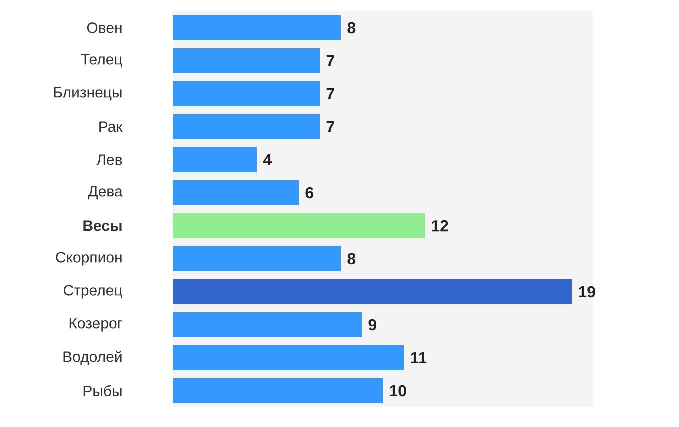 This screenshot has height=427, width=679. Describe the element at coordinates (103, 226) in the screenshot. I see `y-tick-label: Весы` at that location.